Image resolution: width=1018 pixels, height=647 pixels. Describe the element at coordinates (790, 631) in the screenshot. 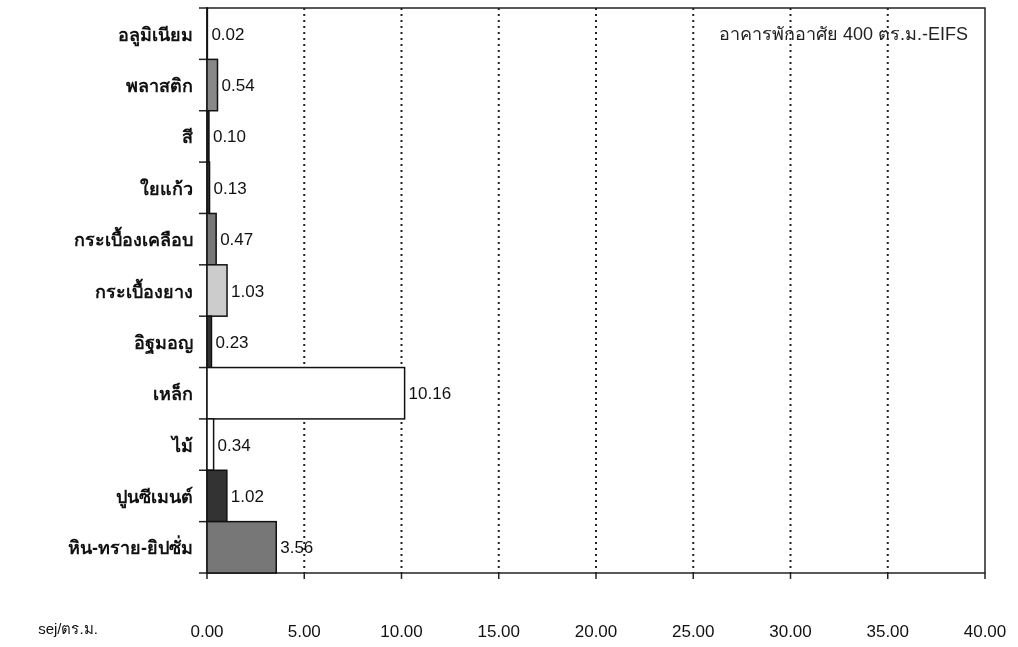

I see `x-tick-label: 30.00` at that location.